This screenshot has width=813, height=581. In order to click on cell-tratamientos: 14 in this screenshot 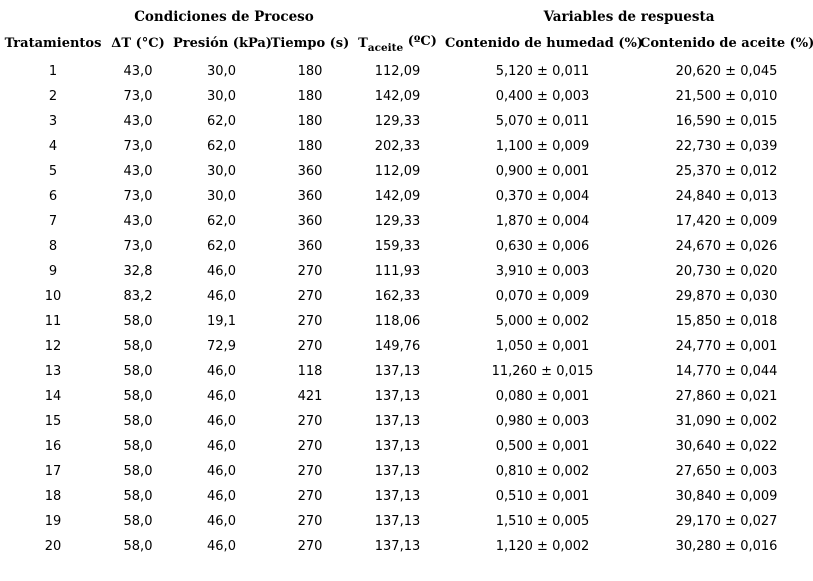, I will do `click(53, 396)`.